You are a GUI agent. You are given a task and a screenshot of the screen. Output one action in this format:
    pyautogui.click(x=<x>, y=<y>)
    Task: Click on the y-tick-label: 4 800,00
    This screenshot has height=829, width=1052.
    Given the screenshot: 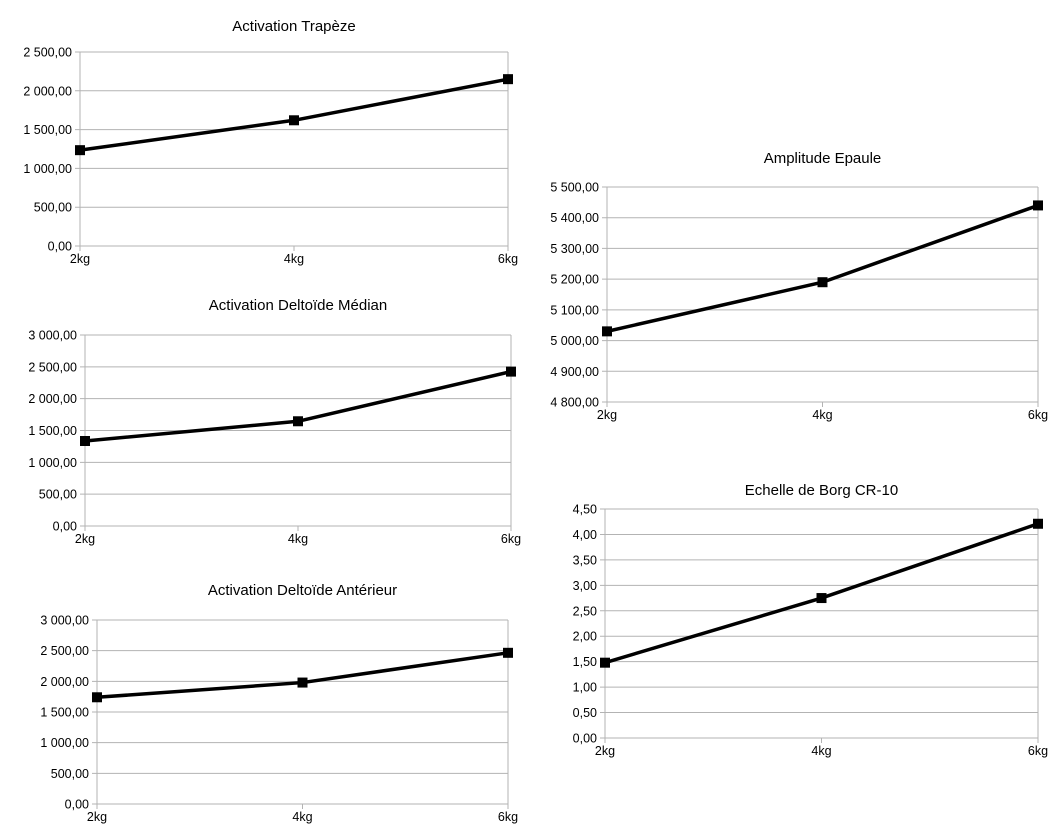 What is the action you would take?
    pyautogui.click(x=574, y=403)
    